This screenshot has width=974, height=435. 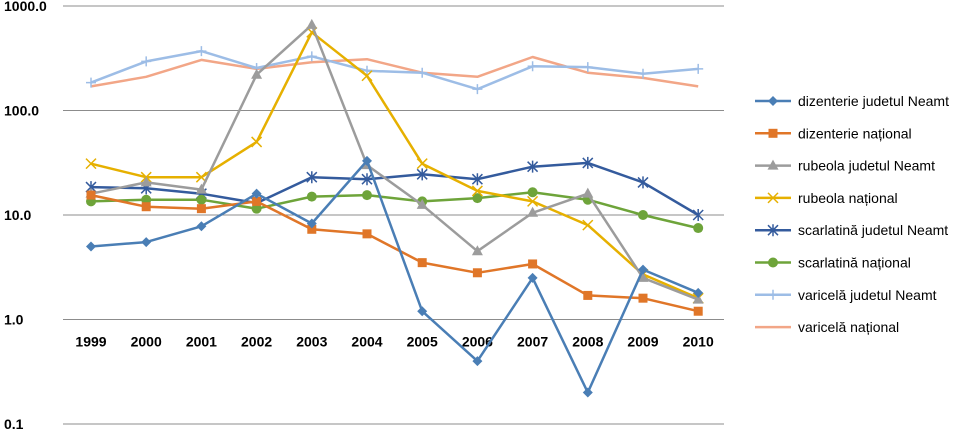 I want to click on y-tick-label: 100.0, so click(x=21, y=111).